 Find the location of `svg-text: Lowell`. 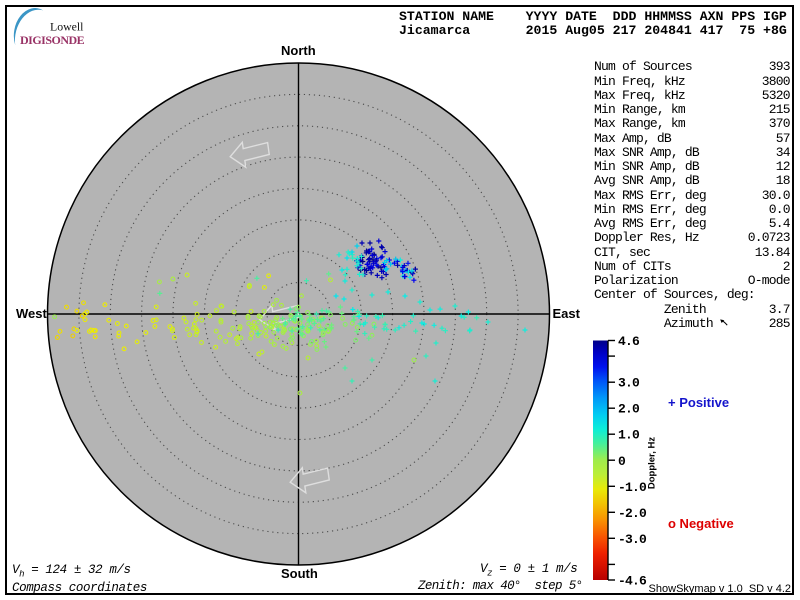

svg-text: Lowell is located at coordinates (67, 27).